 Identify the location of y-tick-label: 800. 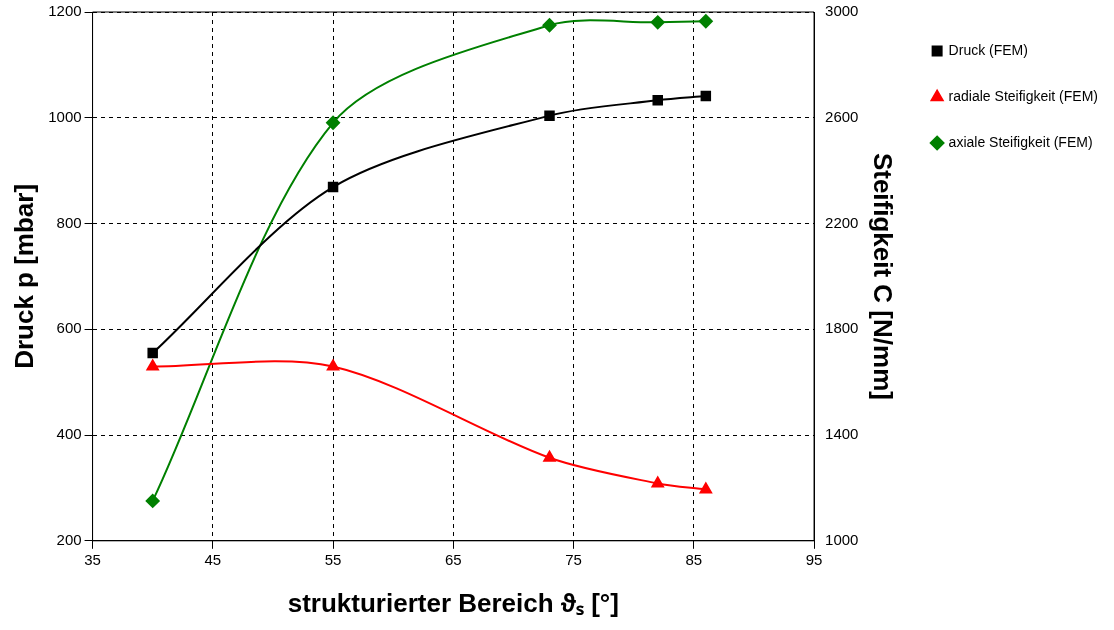
(69, 222).